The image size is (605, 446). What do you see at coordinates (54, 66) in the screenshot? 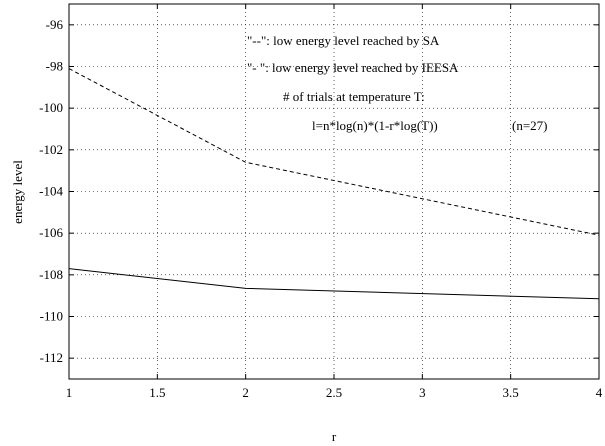
I see `y-tick-label: -98` at bounding box center [54, 66].